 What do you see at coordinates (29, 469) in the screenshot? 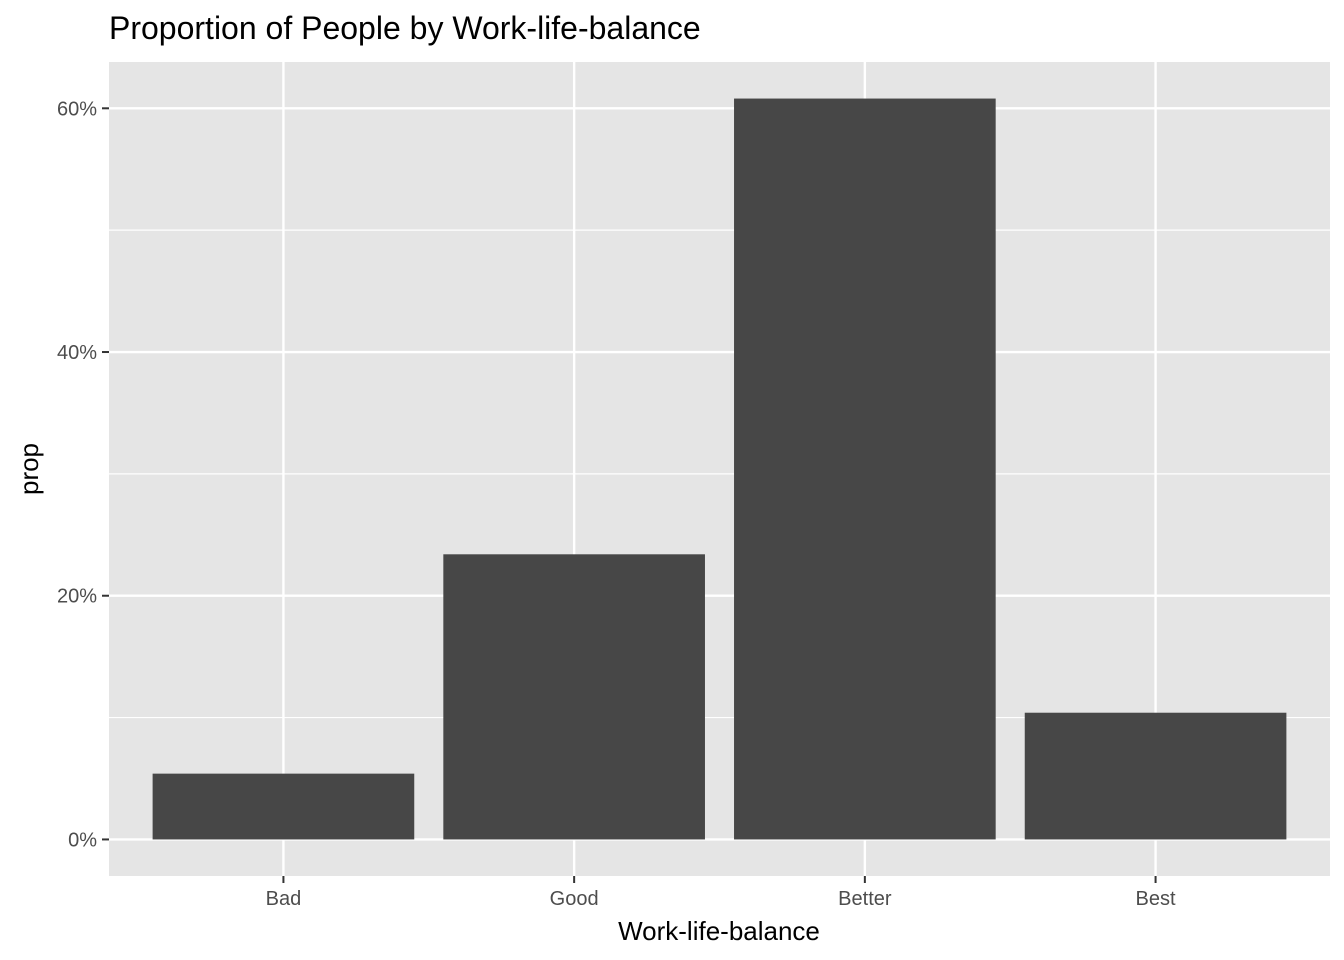
I see `y-axis-title: prop` at bounding box center [29, 469].